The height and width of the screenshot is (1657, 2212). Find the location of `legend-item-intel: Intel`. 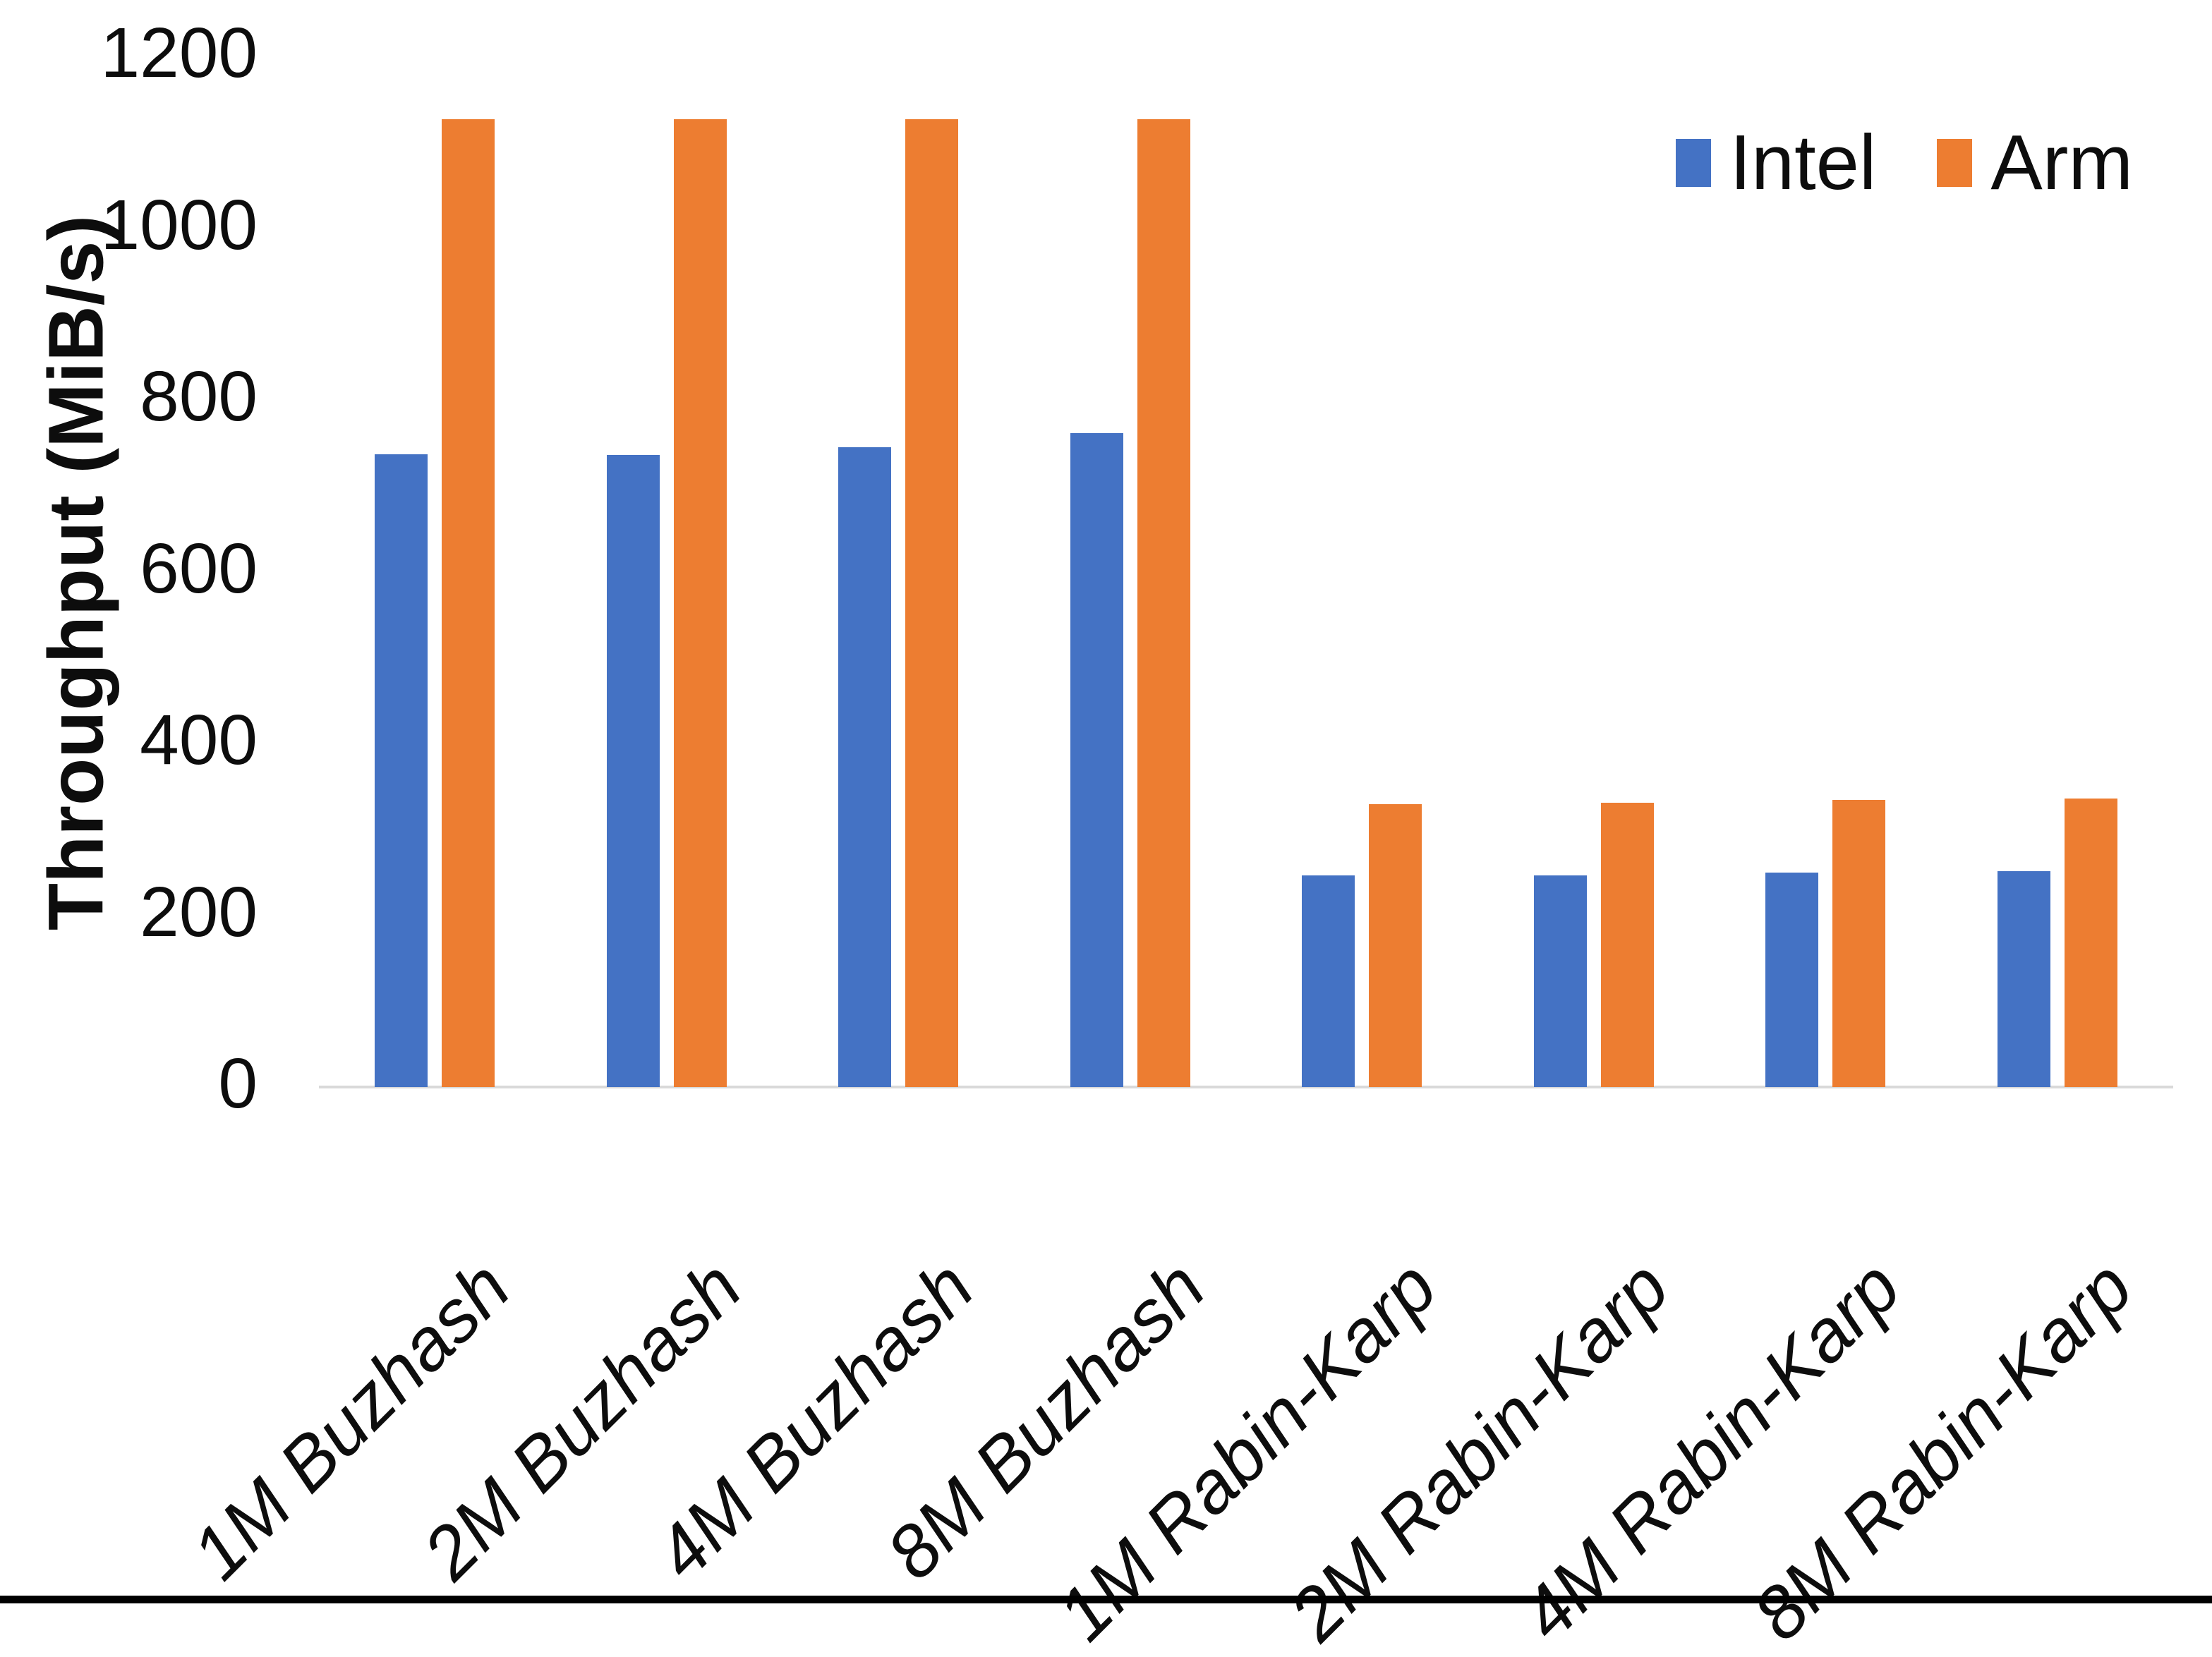

legend-item-intel: Intel is located at coordinates (1776, 163).